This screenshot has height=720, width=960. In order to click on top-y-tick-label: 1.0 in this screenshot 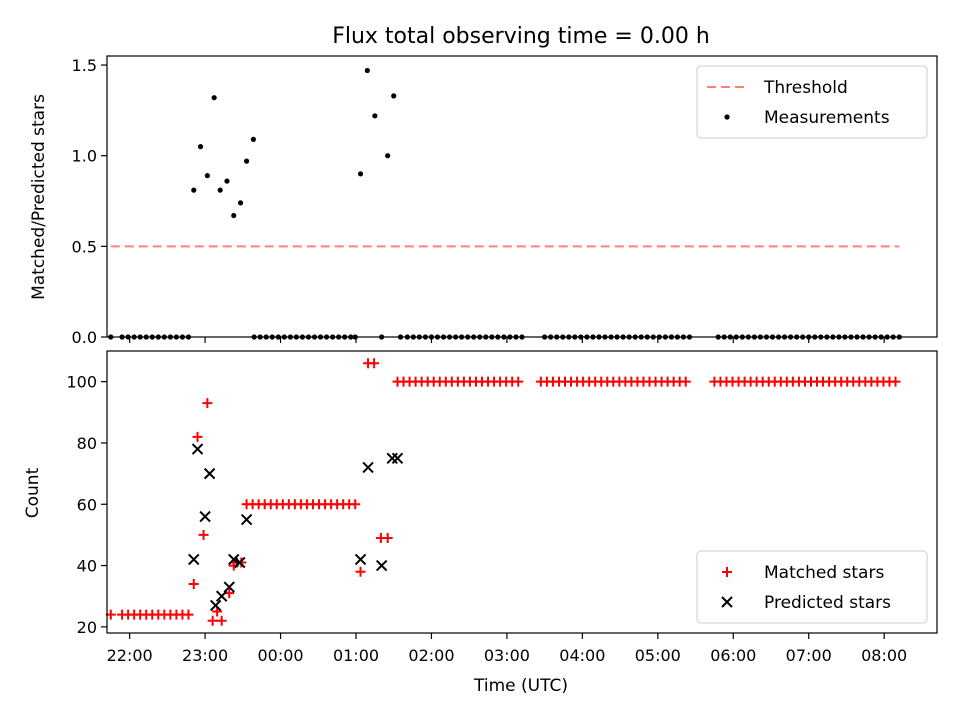, I will do `click(84, 156)`.